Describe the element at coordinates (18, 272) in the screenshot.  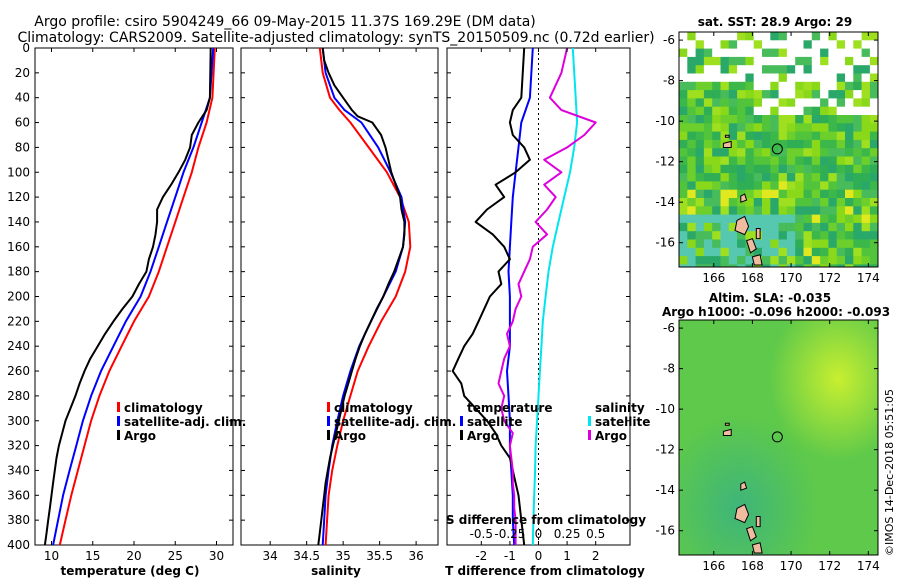
I see `depth-tick-label: 180` at that location.